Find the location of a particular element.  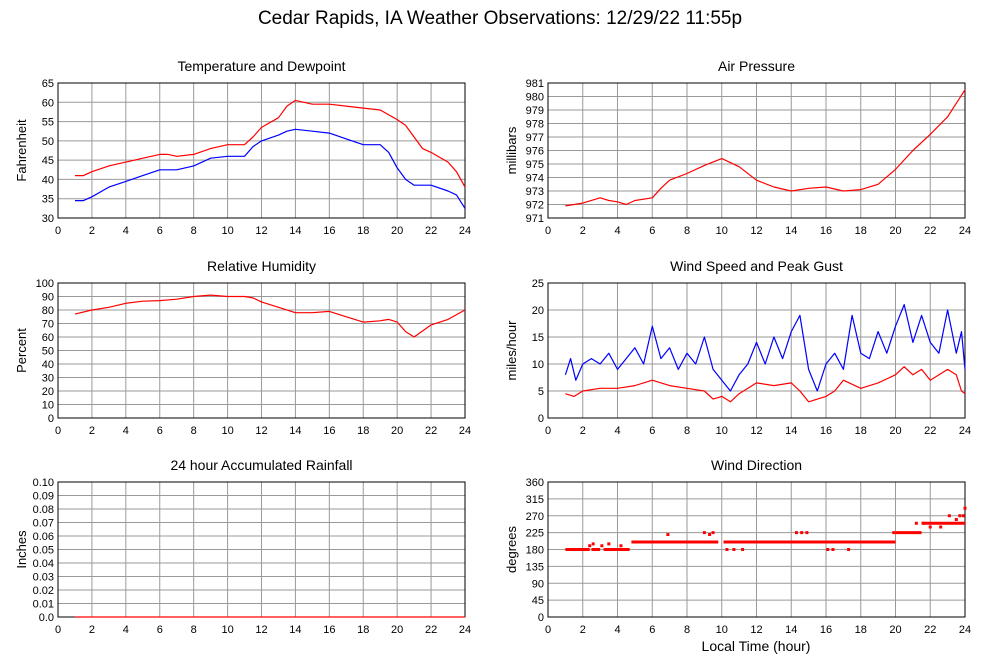

y-axis-label: Inches is located at coordinates (21, 549).